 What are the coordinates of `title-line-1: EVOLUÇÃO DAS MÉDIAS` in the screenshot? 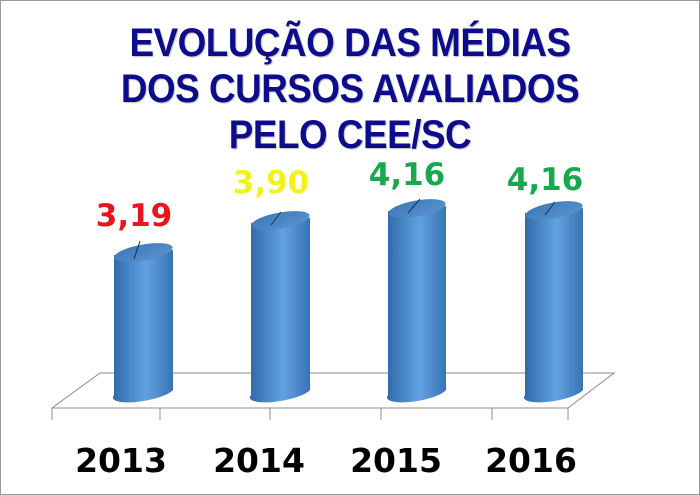 It's located at (350, 43).